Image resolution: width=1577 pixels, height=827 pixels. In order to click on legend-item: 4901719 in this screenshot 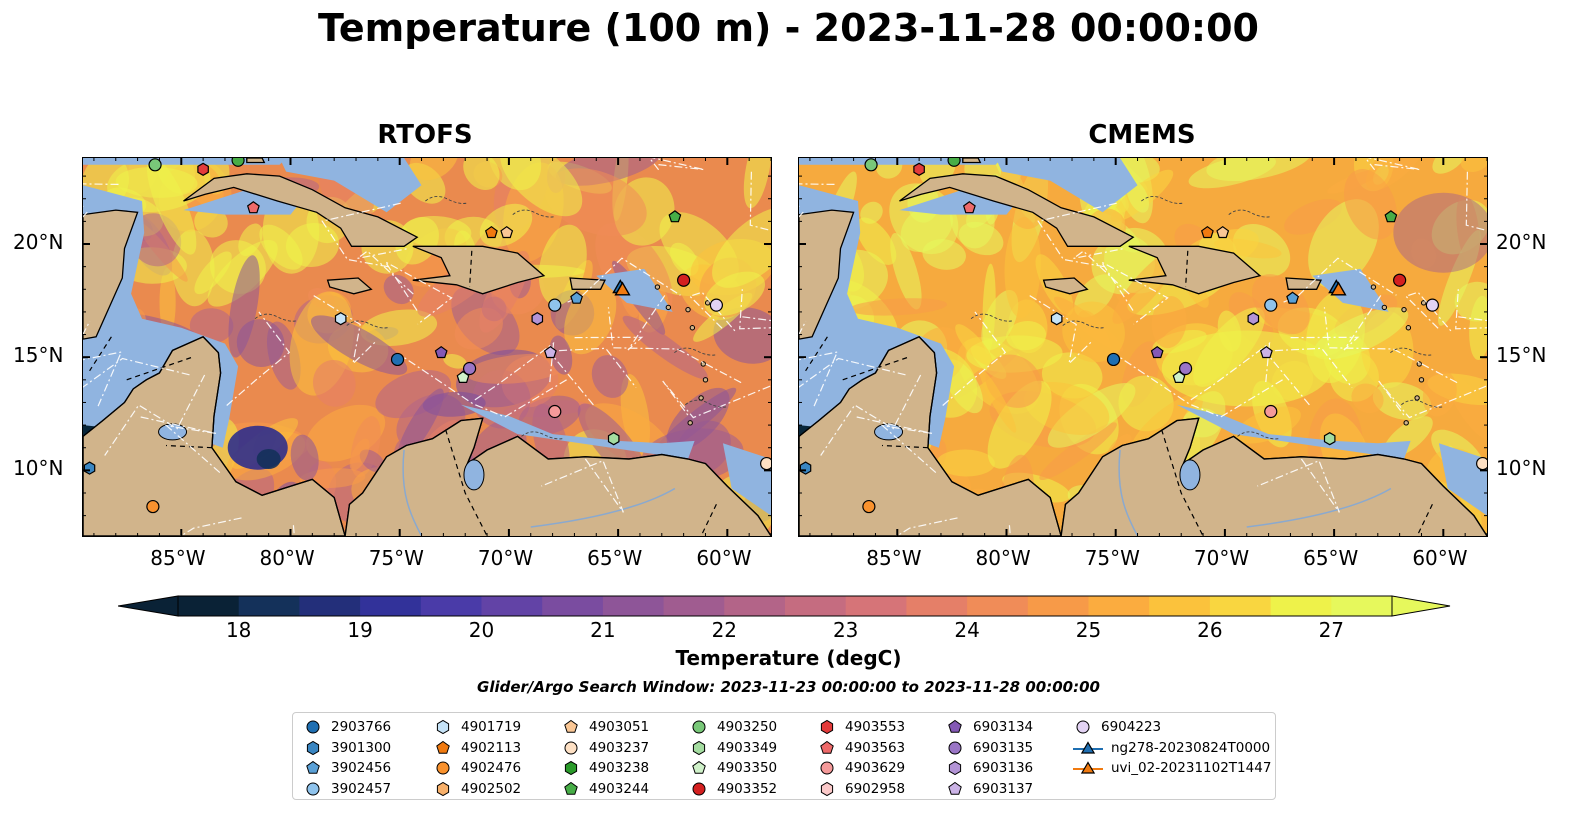, I will do `click(477, 727)`.